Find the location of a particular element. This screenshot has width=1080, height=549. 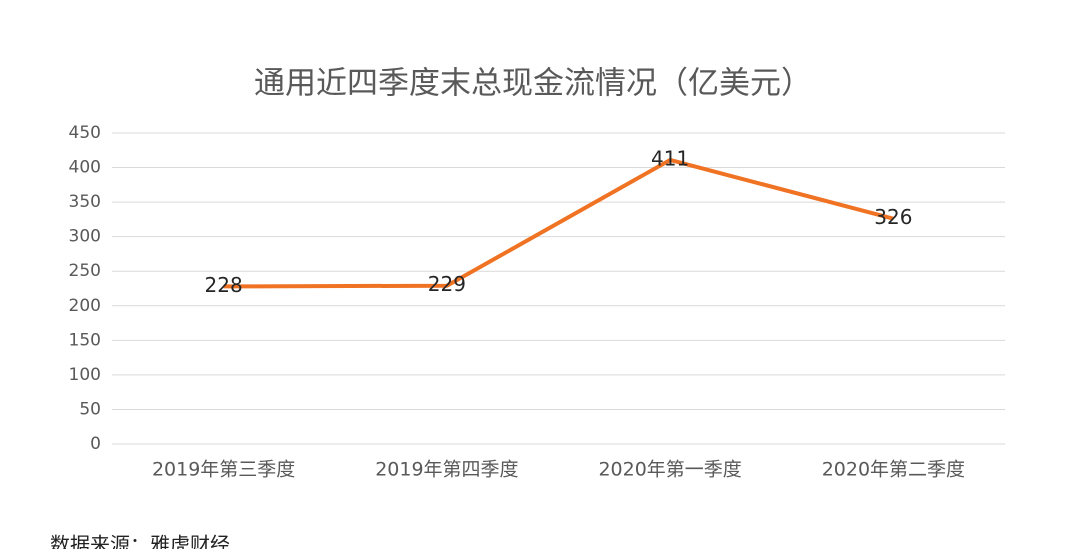

data-label: 228 is located at coordinates (224, 285).